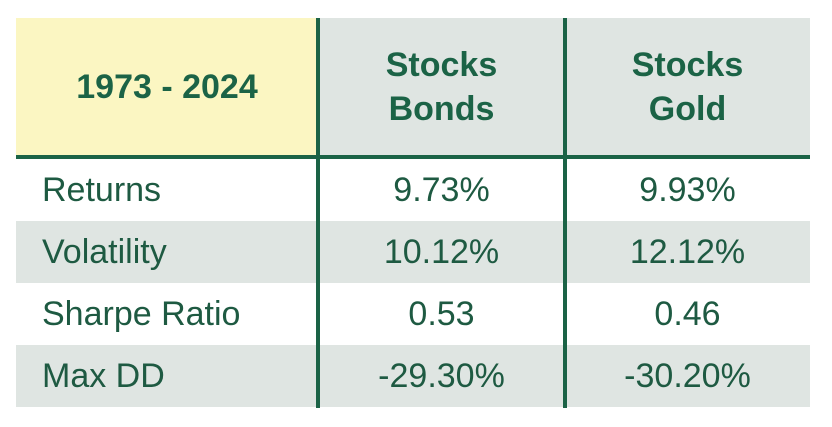 The width and height of the screenshot is (832, 427). I want to click on cell-stocks-gold: 12.12%, so click(687, 251).